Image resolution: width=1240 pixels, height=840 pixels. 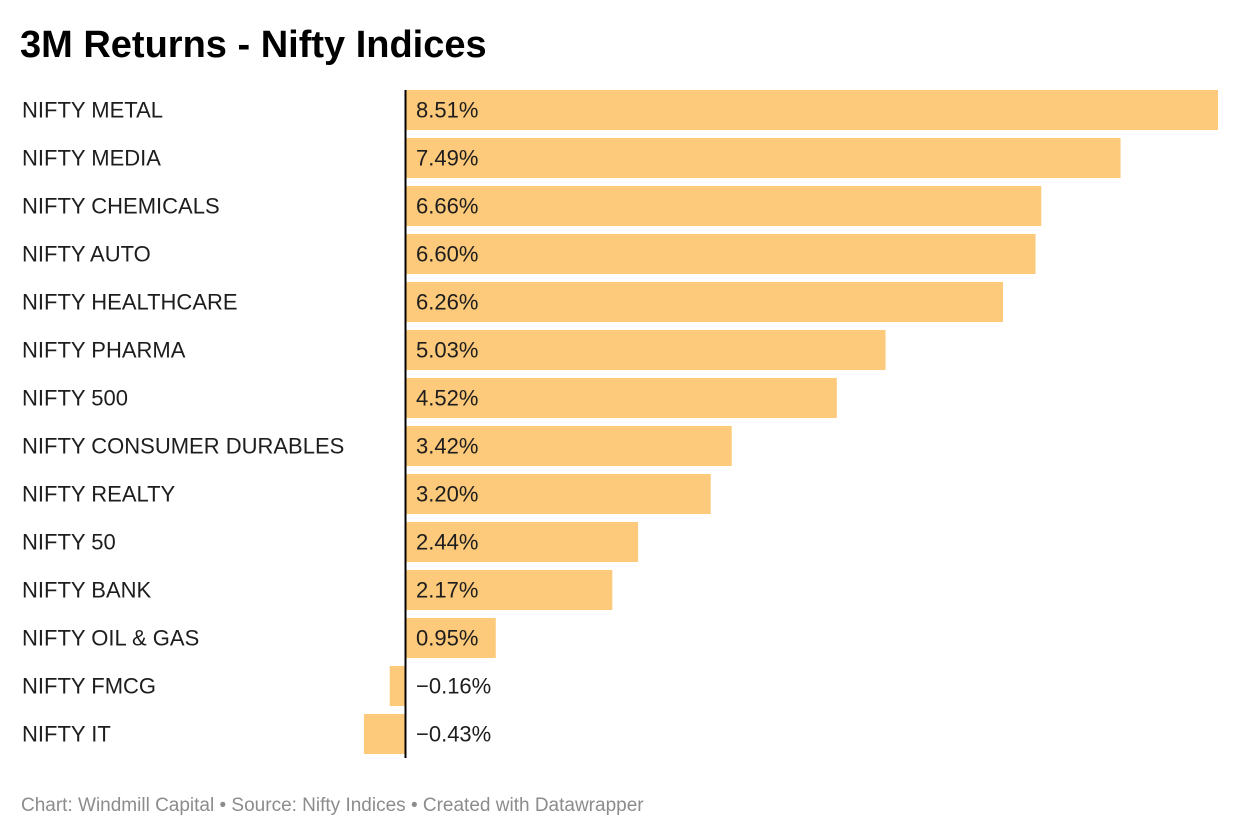 I want to click on category-label: NIFTY HEALTHCARE, so click(x=130, y=302).